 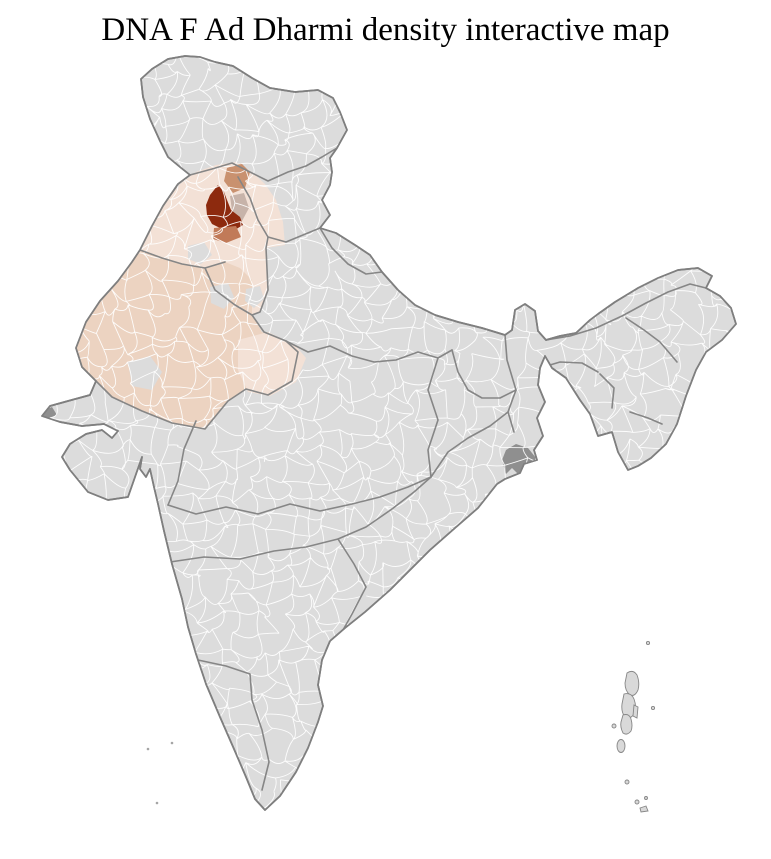 What do you see at coordinates (224, 208) in the screenshot?
I see `district-highest-density` at bounding box center [224, 208].